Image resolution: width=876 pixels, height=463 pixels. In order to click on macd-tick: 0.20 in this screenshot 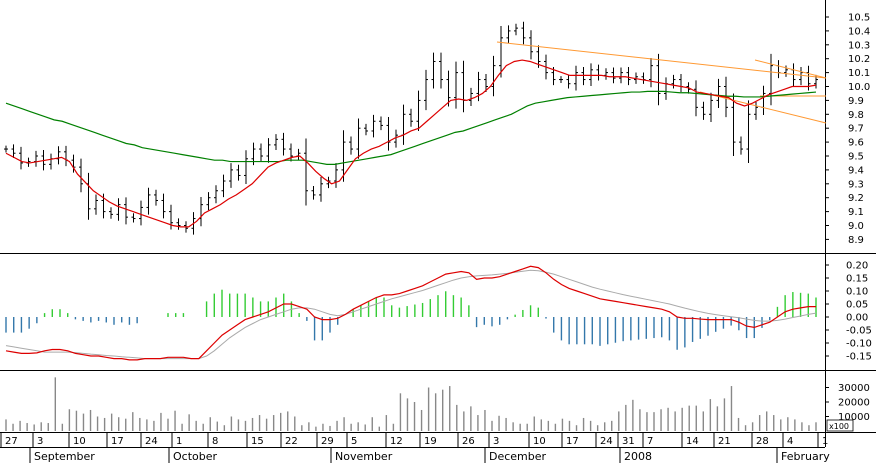, I will do `click(846, 266)`.